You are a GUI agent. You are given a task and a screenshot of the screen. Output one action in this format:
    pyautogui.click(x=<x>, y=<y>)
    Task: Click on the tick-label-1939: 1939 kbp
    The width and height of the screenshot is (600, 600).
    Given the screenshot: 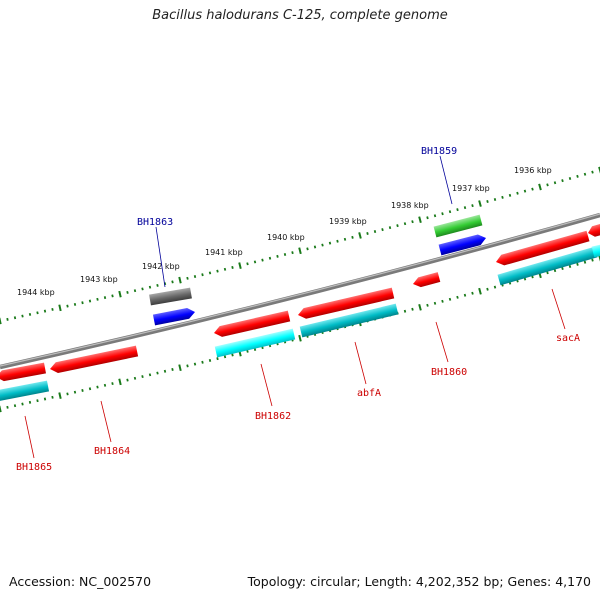 What is the action you would take?
    pyautogui.click(x=348, y=221)
    